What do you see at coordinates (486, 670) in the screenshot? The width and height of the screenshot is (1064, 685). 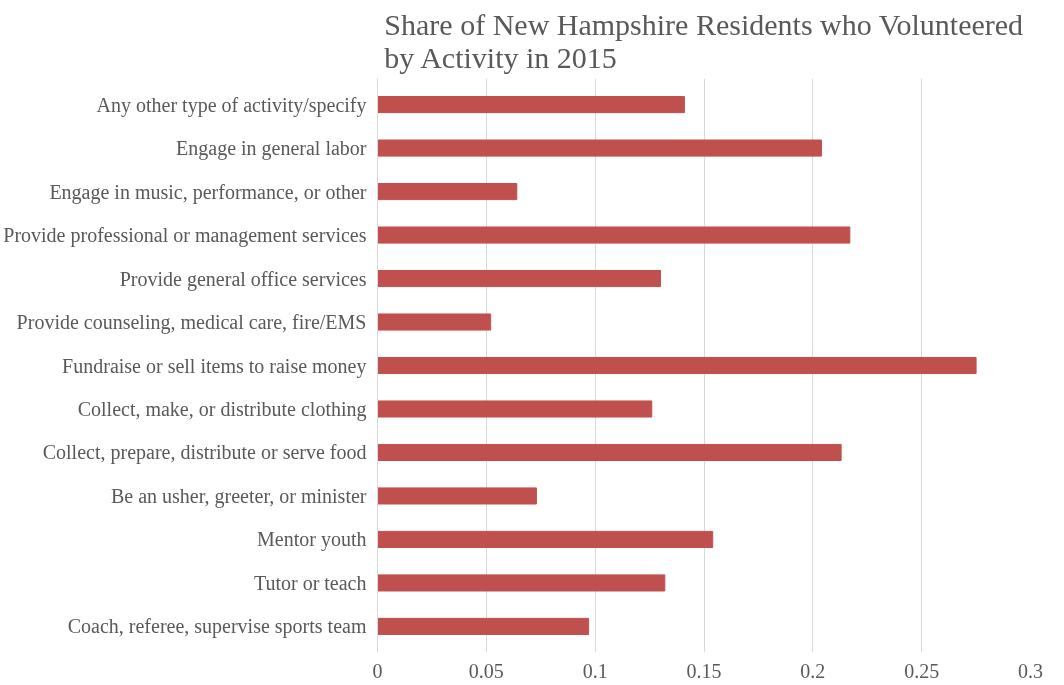 I see `x-tick-label: 0.05` at bounding box center [486, 670].